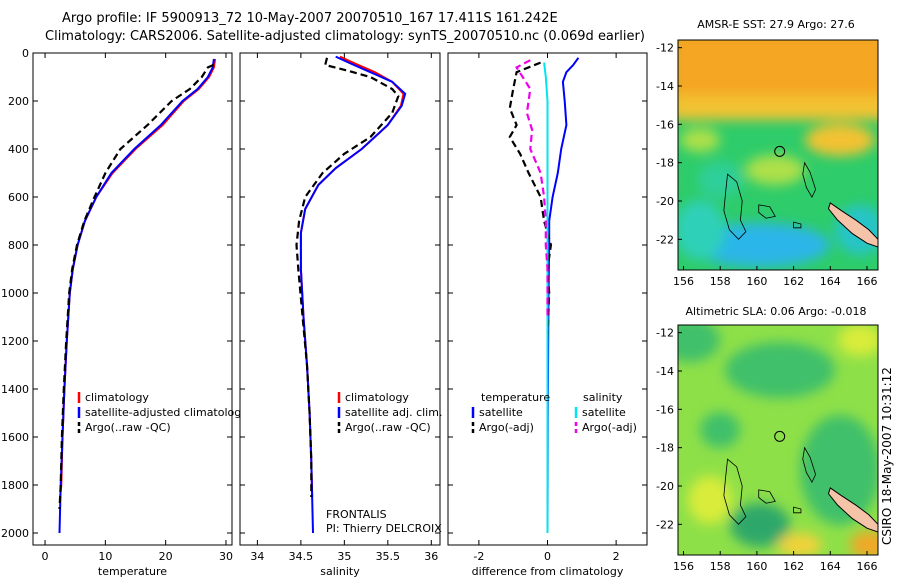 Image resolution: width=900 pixels, height=580 pixels. What do you see at coordinates (163, 412) in the screenshot?
I see `legend-label: satellite-adjusted climatolog` at bounding box center [163, 412].